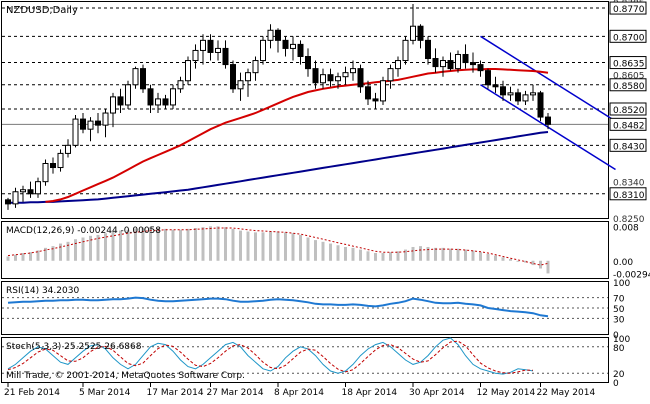 This screenshot has height=404, width=650. Describe the element at coordinates (626, 228) in the screenshot. I see `macd-axis-label: 0.008` at that location.